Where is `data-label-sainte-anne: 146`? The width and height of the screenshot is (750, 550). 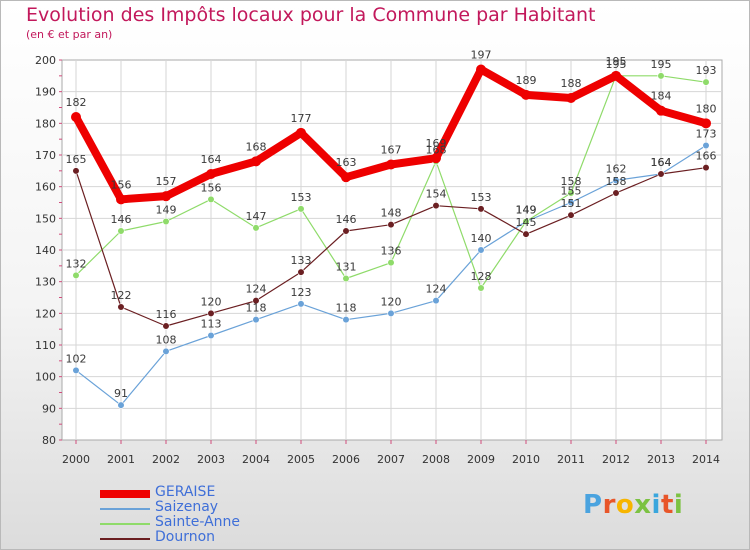
data-label-sainte-anne: 146 is located at coordinates (121, 219).